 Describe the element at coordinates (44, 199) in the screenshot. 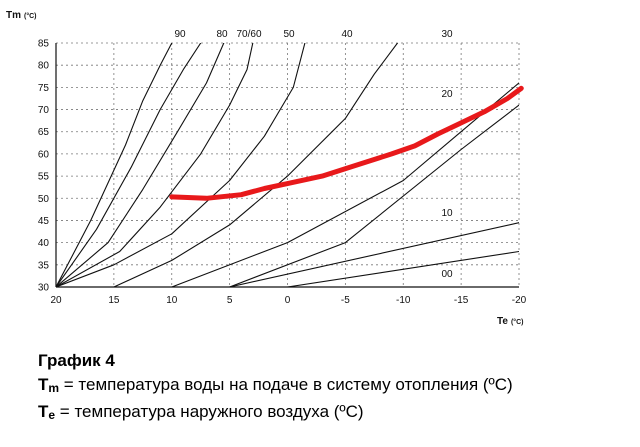

I see `y-tick-label: 50` at that location.